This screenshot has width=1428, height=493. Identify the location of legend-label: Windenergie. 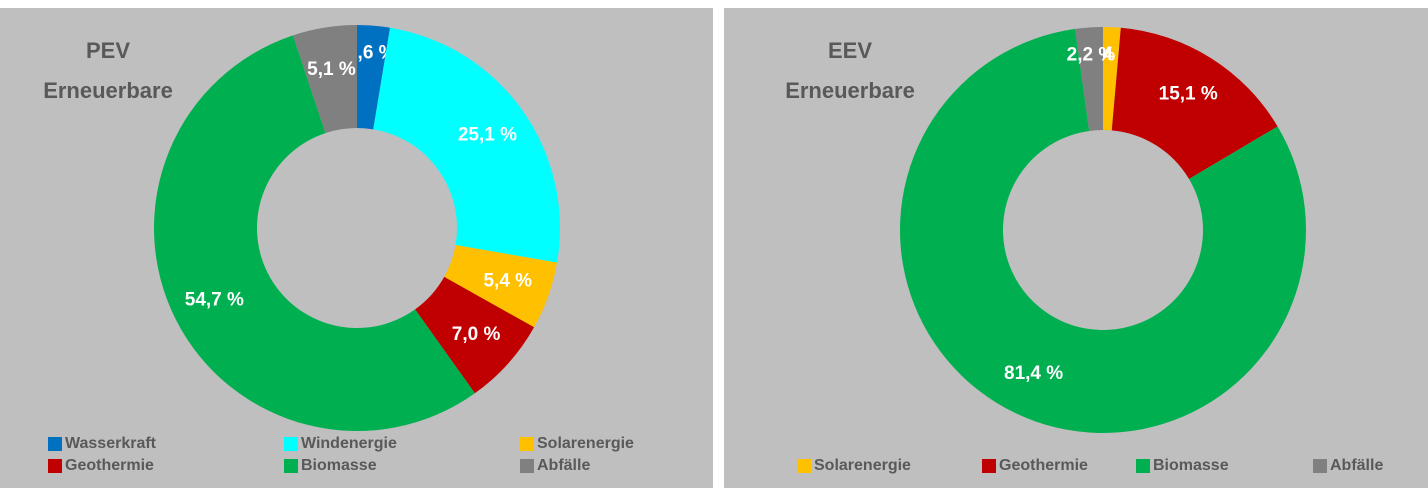
(349, 443).